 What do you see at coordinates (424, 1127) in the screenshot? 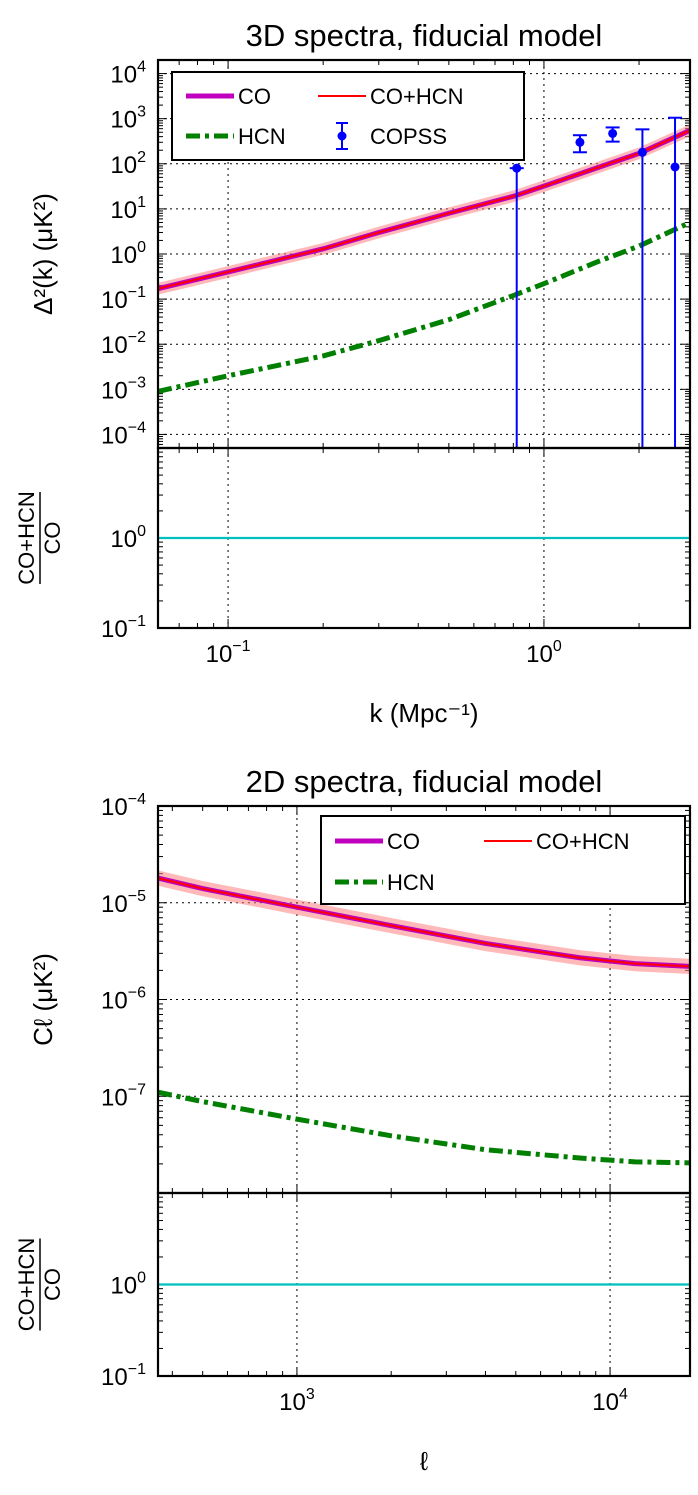
I see `chart2-series-hcn-line` at bounding box center [424, 1127].